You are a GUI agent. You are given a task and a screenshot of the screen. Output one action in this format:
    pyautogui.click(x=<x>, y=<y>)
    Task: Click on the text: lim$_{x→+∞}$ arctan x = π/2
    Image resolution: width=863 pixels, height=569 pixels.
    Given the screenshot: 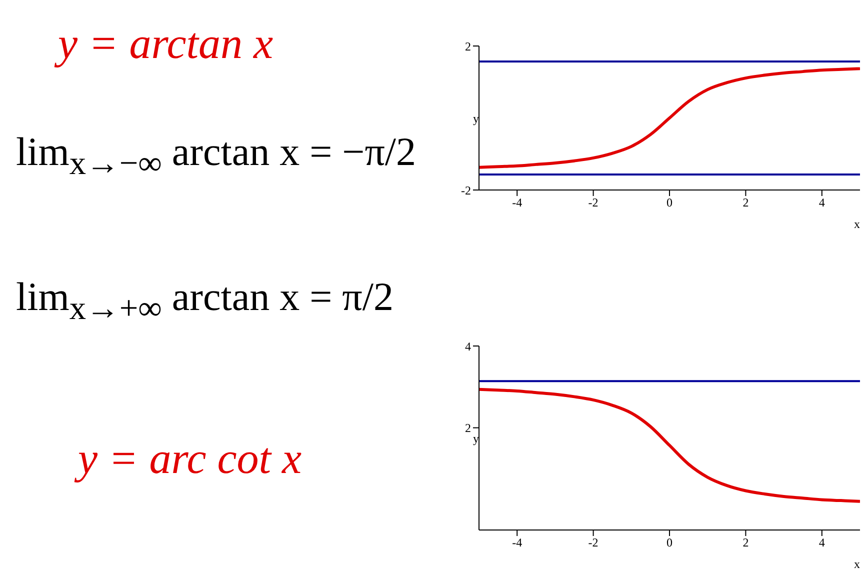 What is the action you would take?
    pyautogui.click(x=205, y=300)
    